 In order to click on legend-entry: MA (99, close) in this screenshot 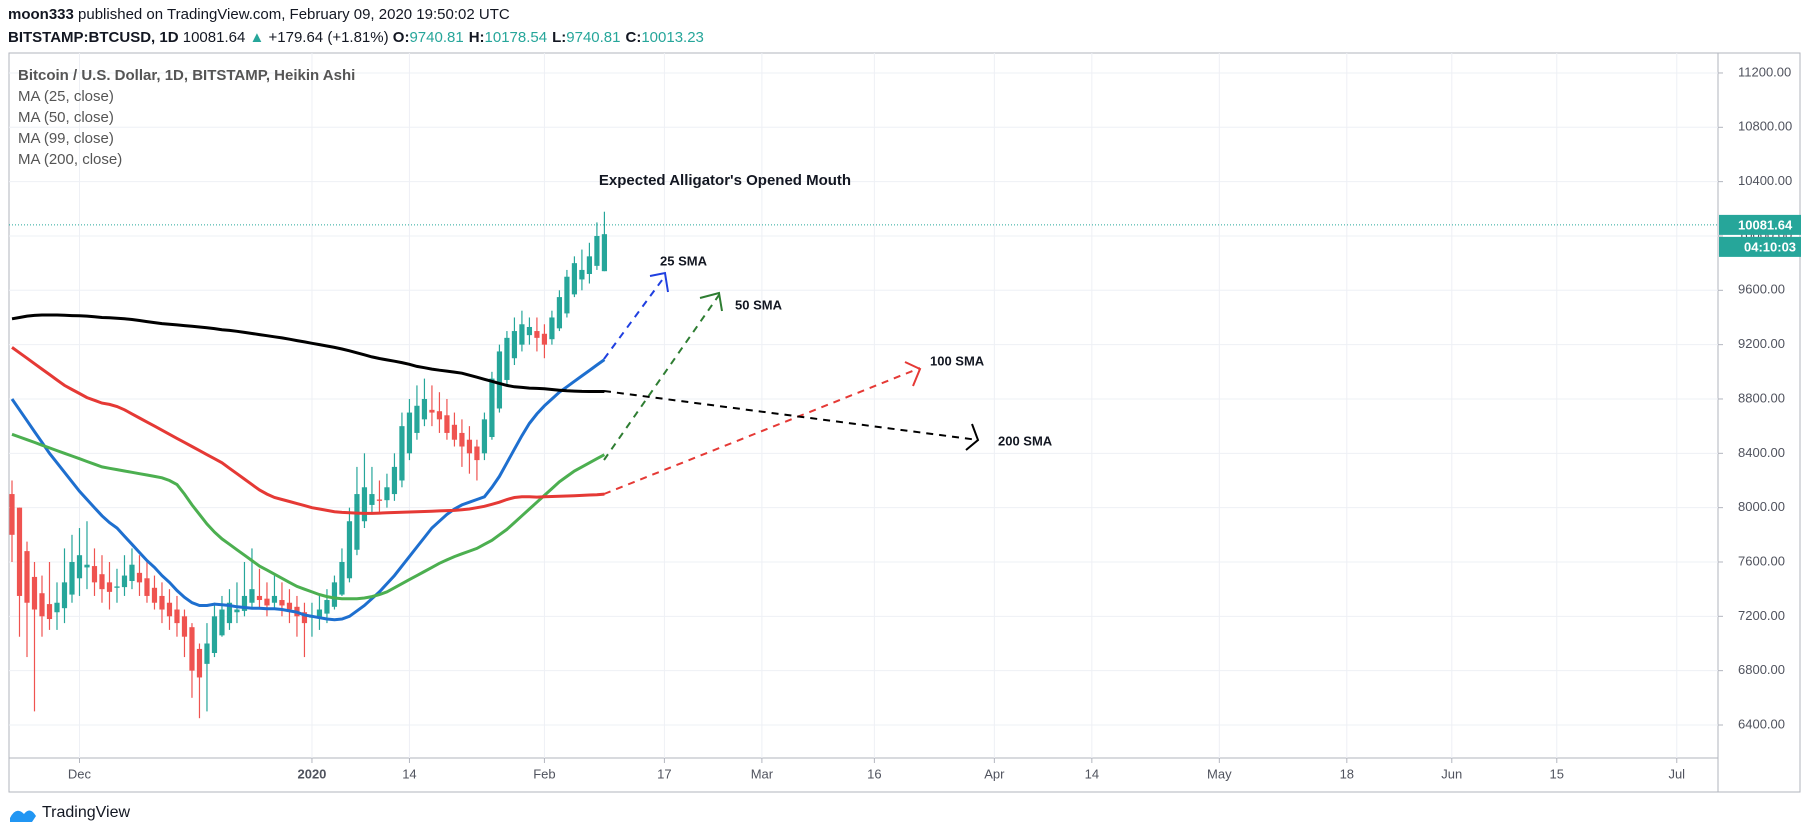, I will do `click(66, 138)`.